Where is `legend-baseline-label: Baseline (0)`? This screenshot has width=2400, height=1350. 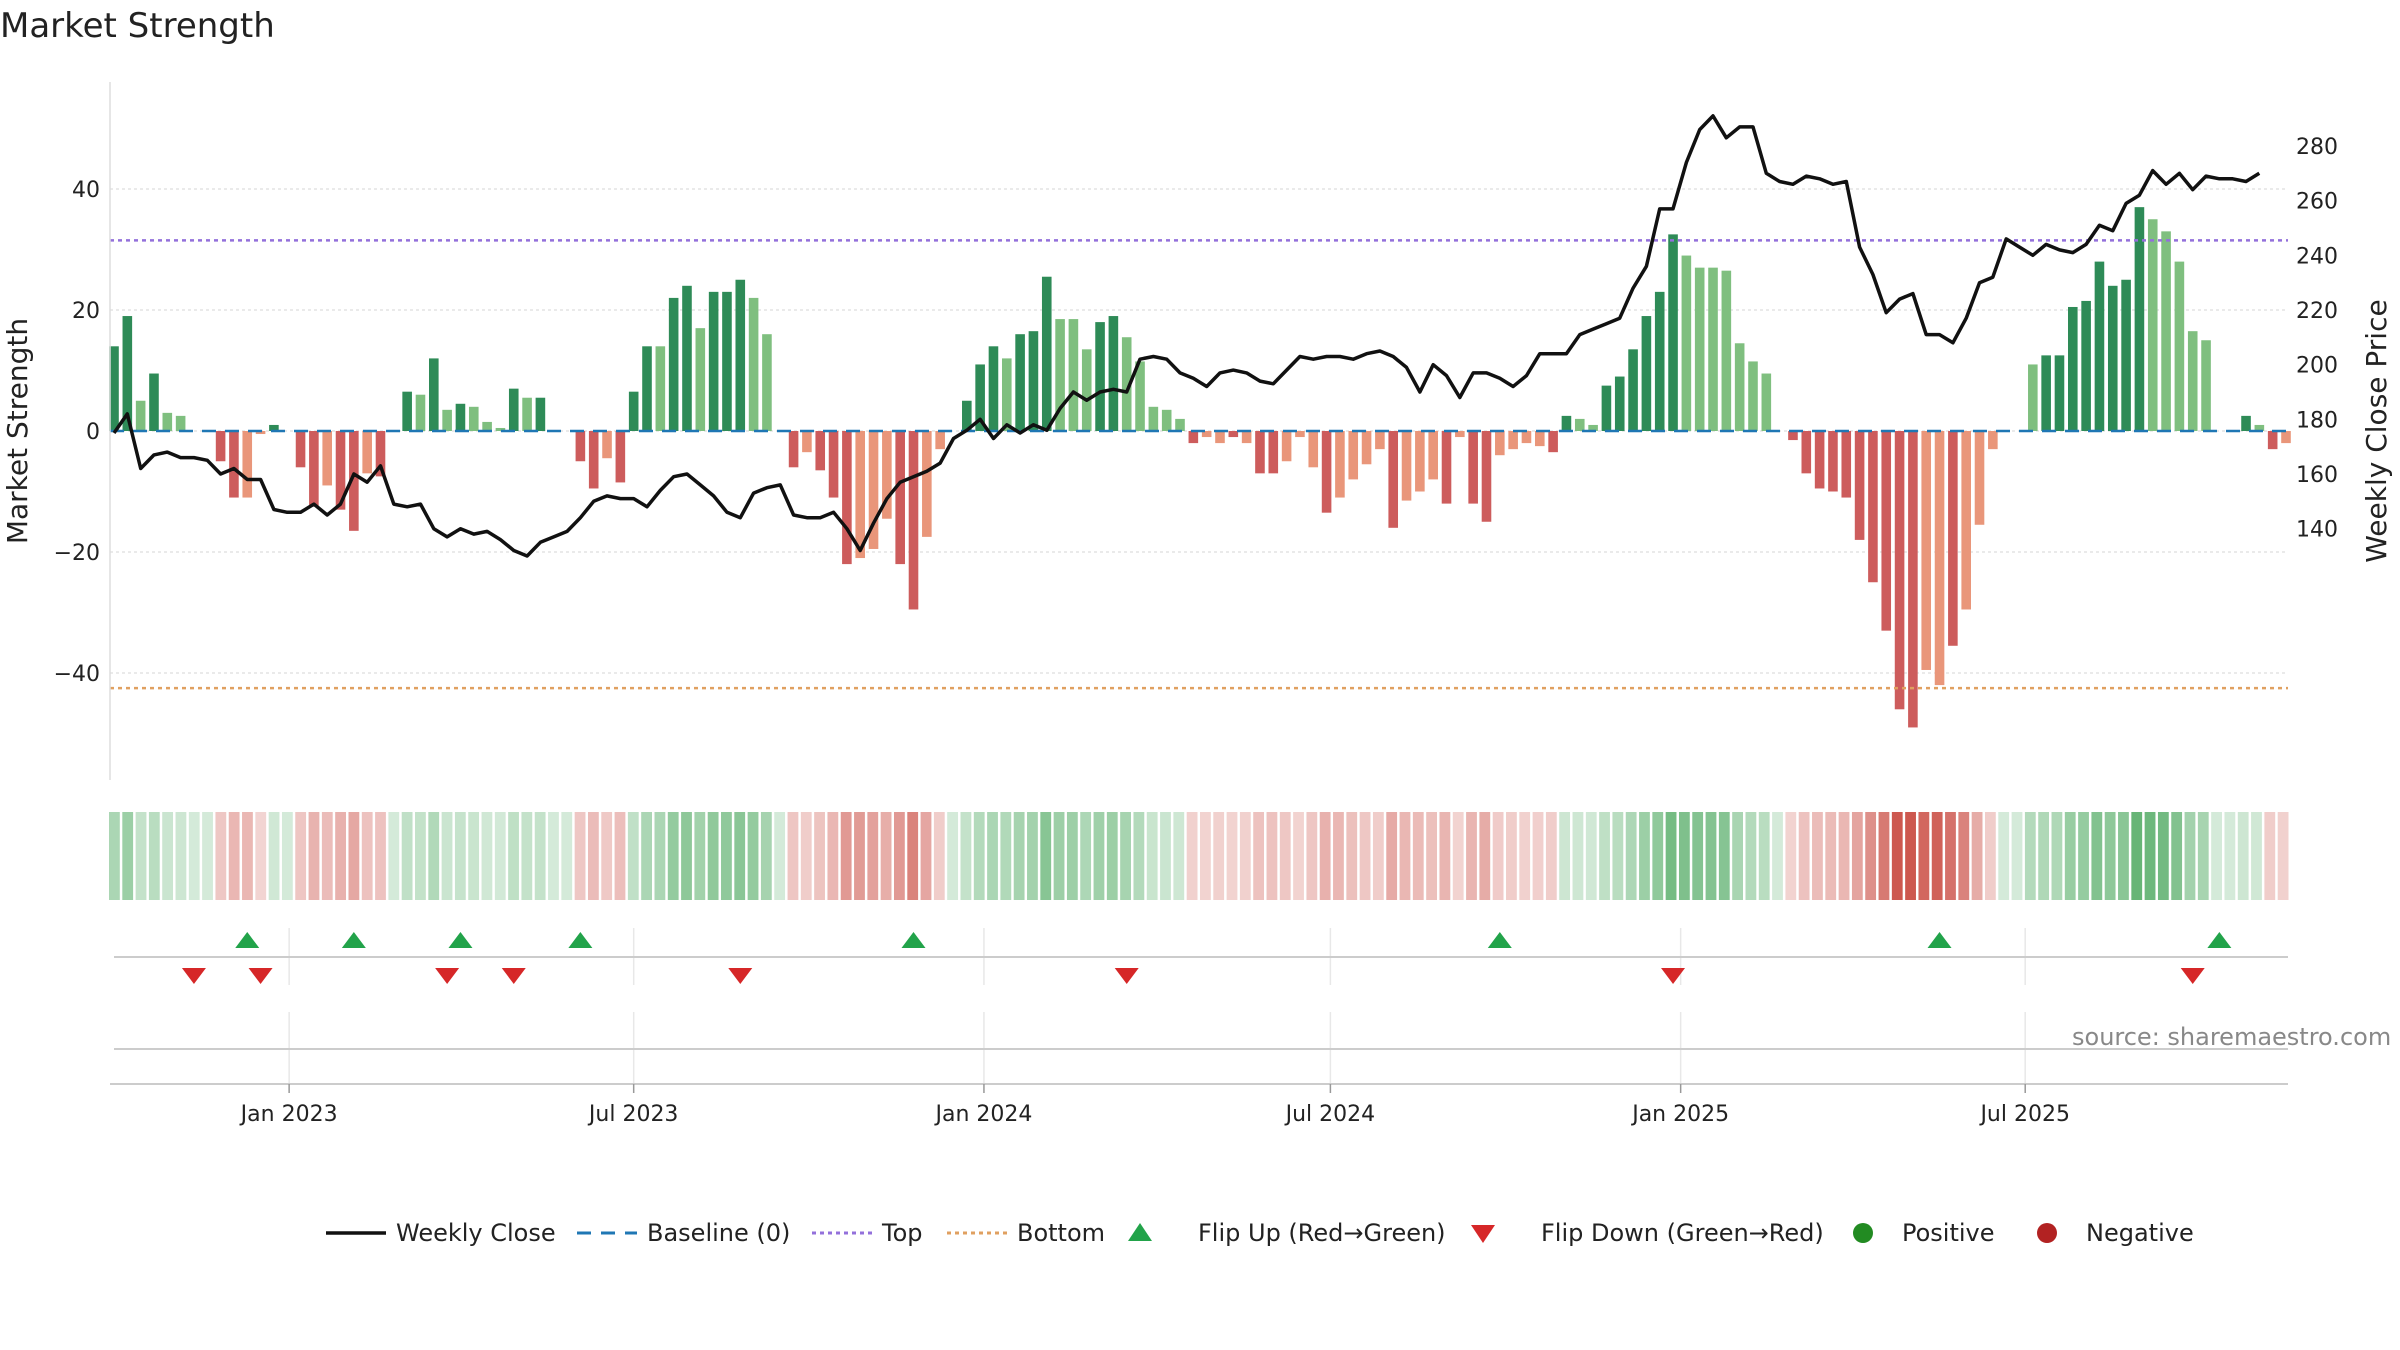
legend-baseline-label: Baseline (0) is located at coordinates (718, 1233).